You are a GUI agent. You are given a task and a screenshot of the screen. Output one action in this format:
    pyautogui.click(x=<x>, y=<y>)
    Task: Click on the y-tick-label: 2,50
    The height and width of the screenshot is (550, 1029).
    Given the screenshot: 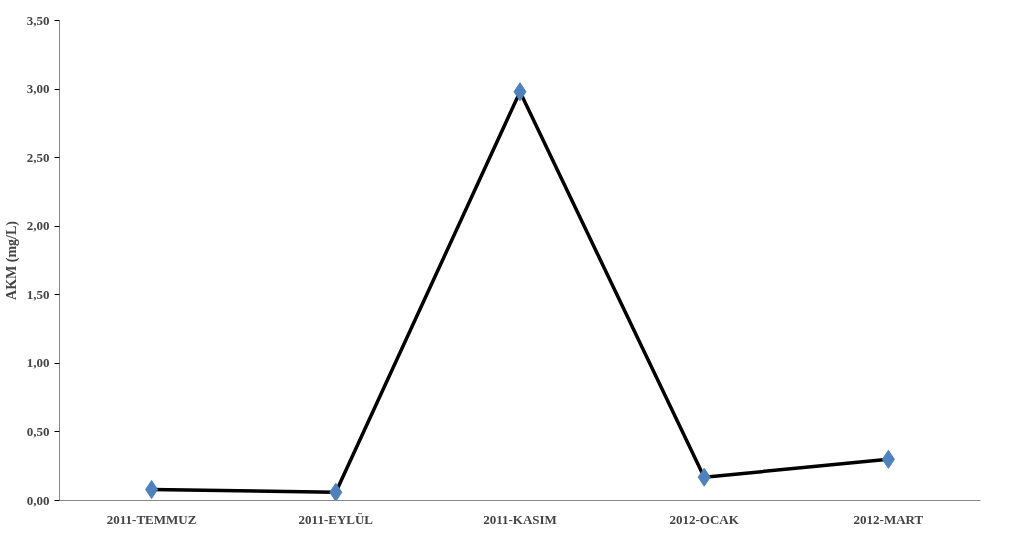 What is the action you would take?
    pyautogui.click(x=38, y=157)
    